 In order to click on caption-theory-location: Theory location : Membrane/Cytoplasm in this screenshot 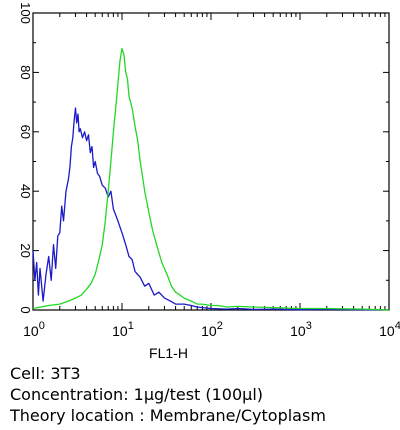, I will do `click(168, 415)`.